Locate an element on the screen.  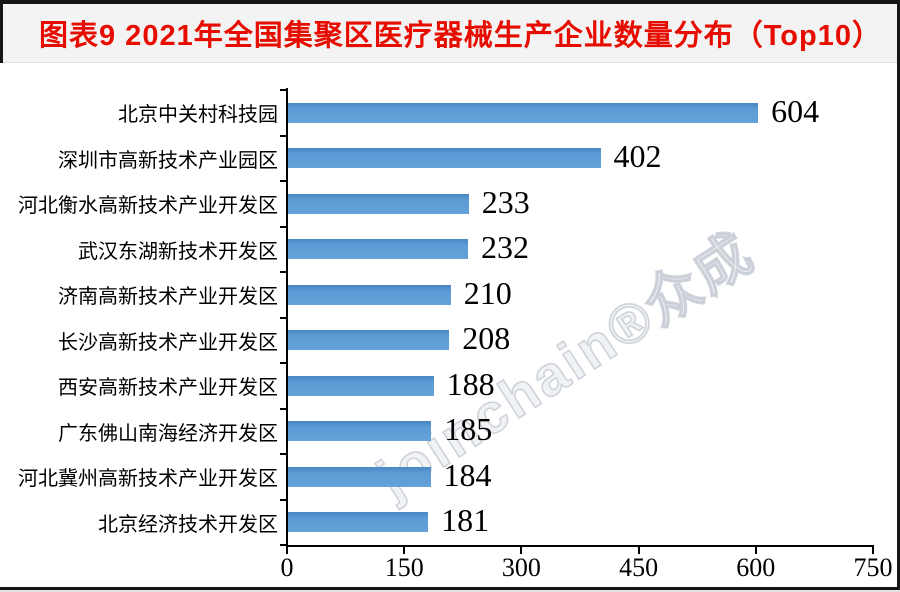
bar-row: 184 is located at coordinates (579, 477).